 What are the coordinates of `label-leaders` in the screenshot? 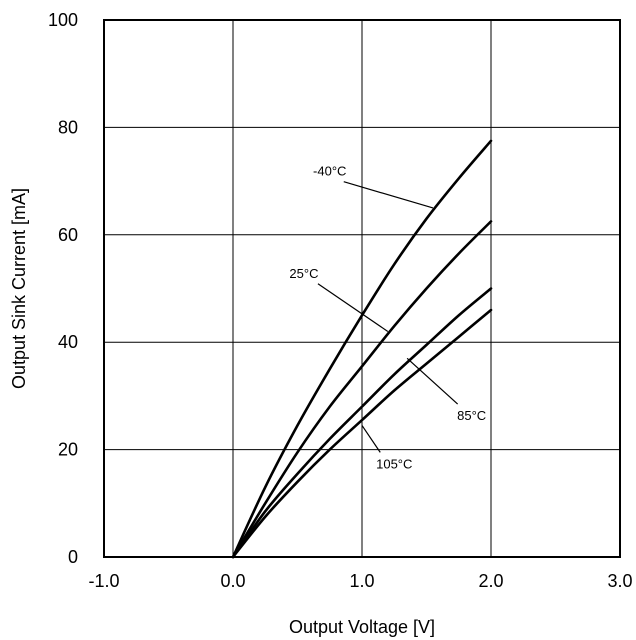 It's located at (388, 317).